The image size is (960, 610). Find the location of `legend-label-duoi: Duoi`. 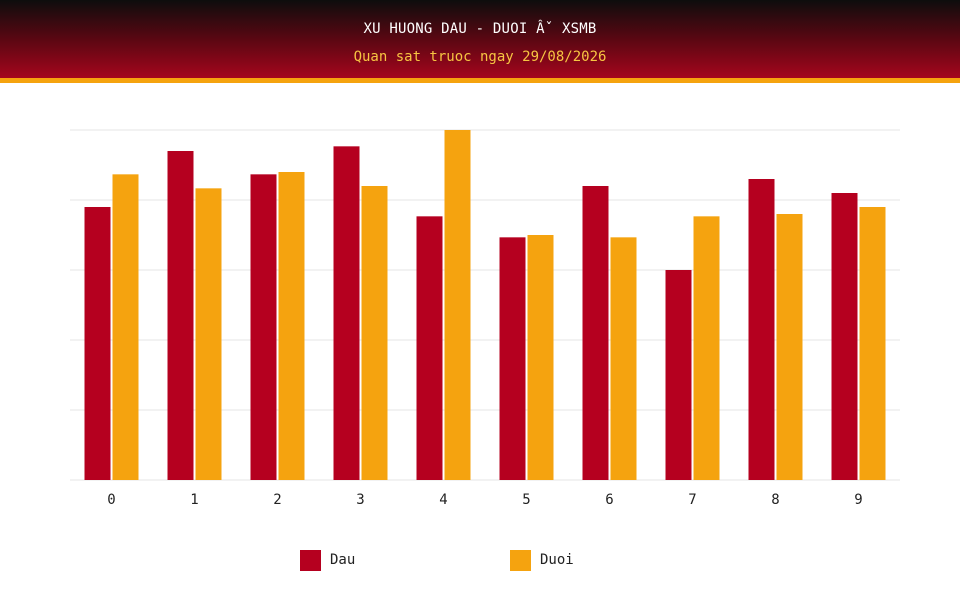

legend-label-duoi: Duoi is located at coordinates (557, 560).